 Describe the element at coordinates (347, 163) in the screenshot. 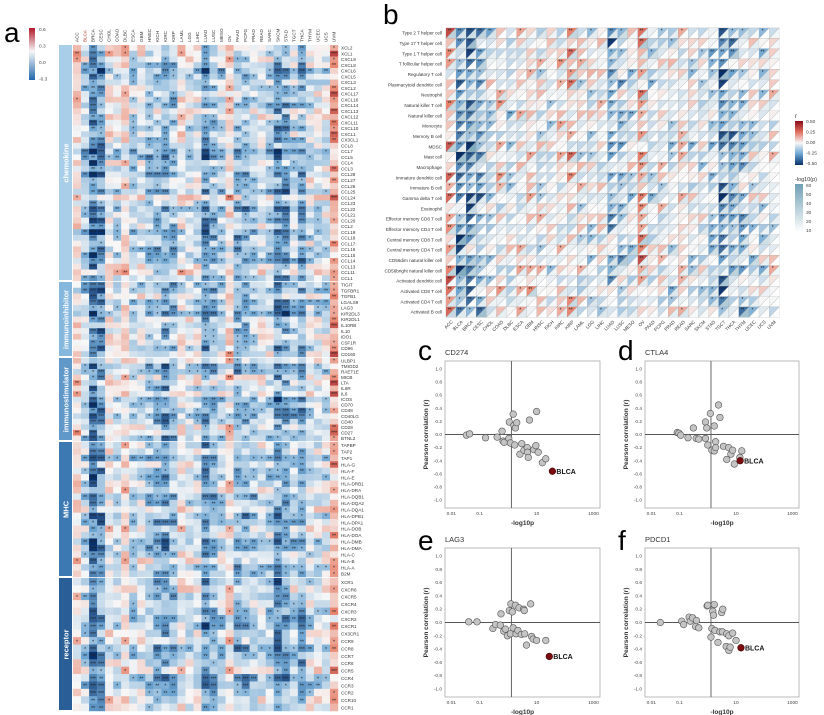

I see `row-label: CCL4` at that location.